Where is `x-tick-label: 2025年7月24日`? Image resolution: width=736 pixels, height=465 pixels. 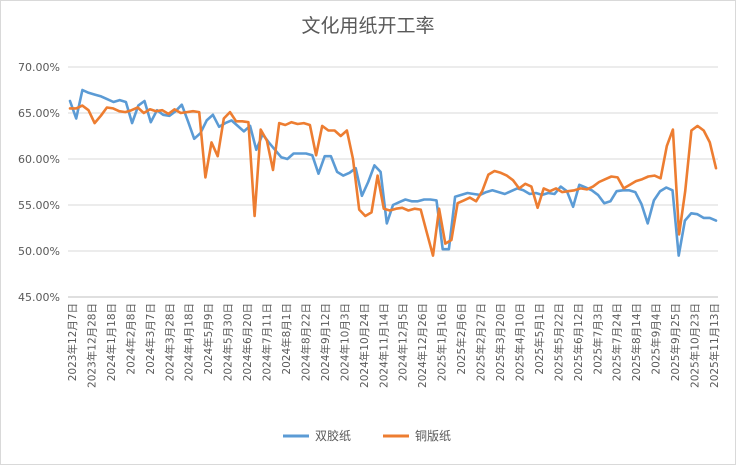 x-tick-label: 2025年7月24日 is located at coordinates (617, 342).